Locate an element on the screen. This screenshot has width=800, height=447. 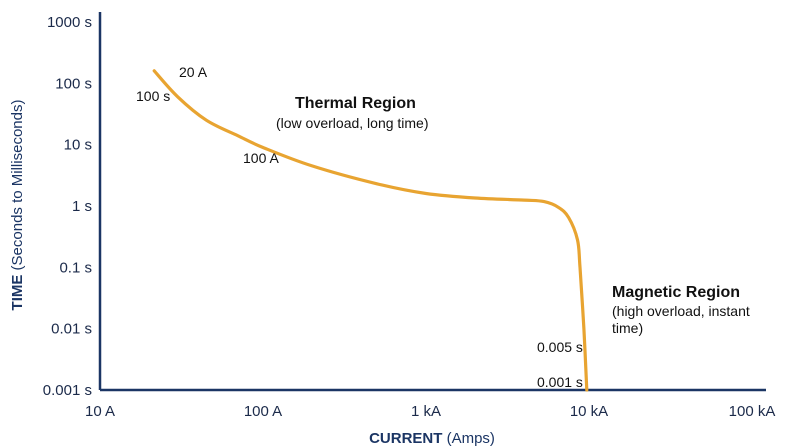
x-tick-labels: 10 A 100 A 1 kA 10 kA 100 kA is located at coordinates (430, 411).